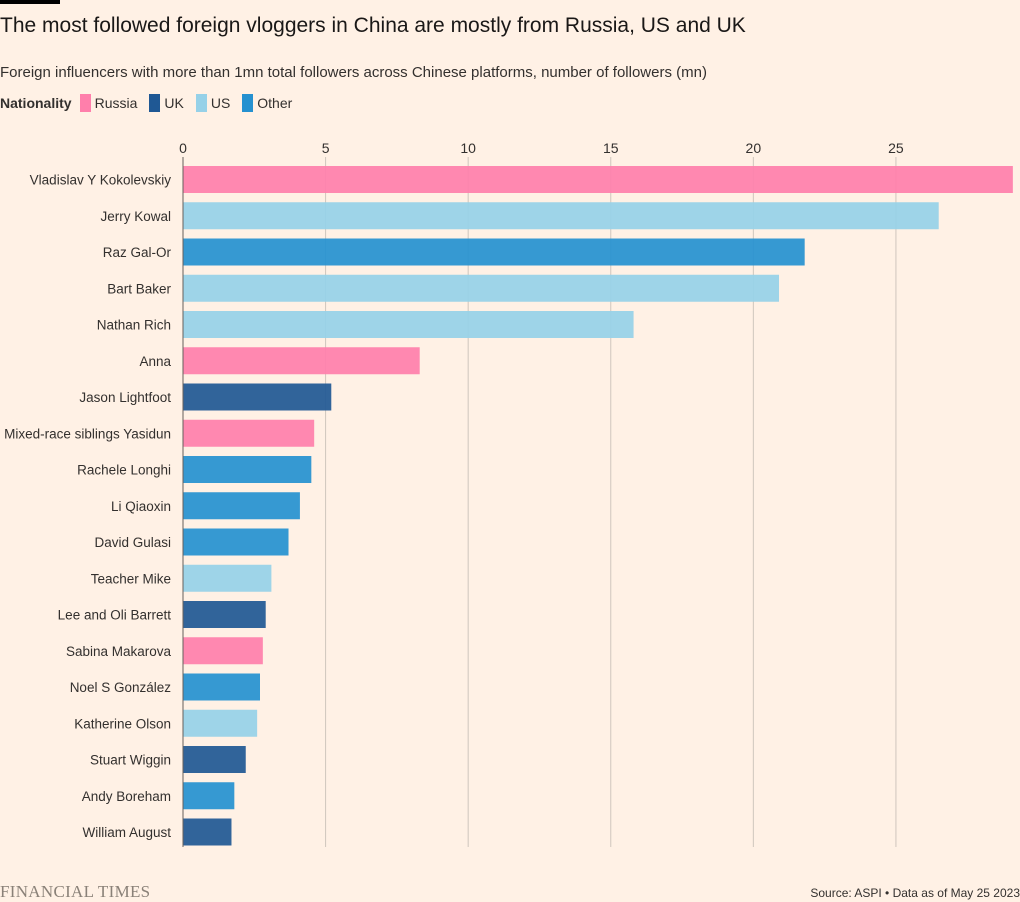 This screenshot has height=902, width=1020. Describe the element at coordinates (248, 103) in the screenshot. I see `legend-swatch-other` at that location.